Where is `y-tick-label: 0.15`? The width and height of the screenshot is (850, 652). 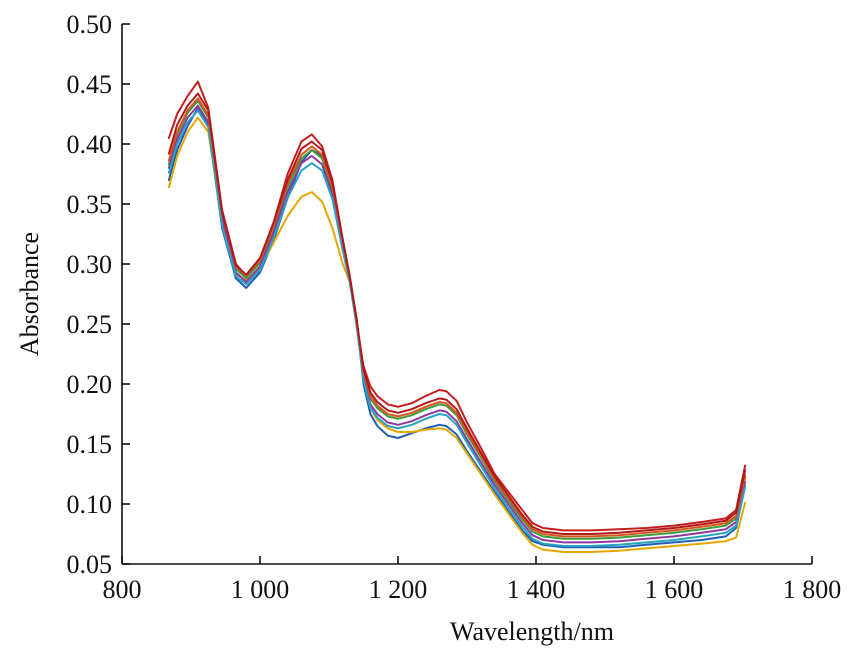
y-tick-label: 0.15 is located at coordinates (90, 444).